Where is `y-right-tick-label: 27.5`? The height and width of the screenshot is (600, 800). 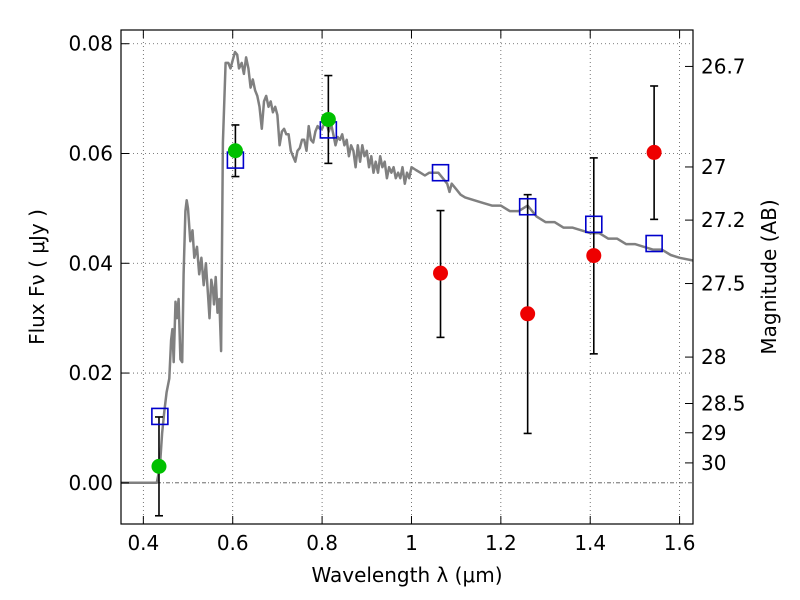
y-right-tick-label: 27.5 is located at coordinates (723, 284).